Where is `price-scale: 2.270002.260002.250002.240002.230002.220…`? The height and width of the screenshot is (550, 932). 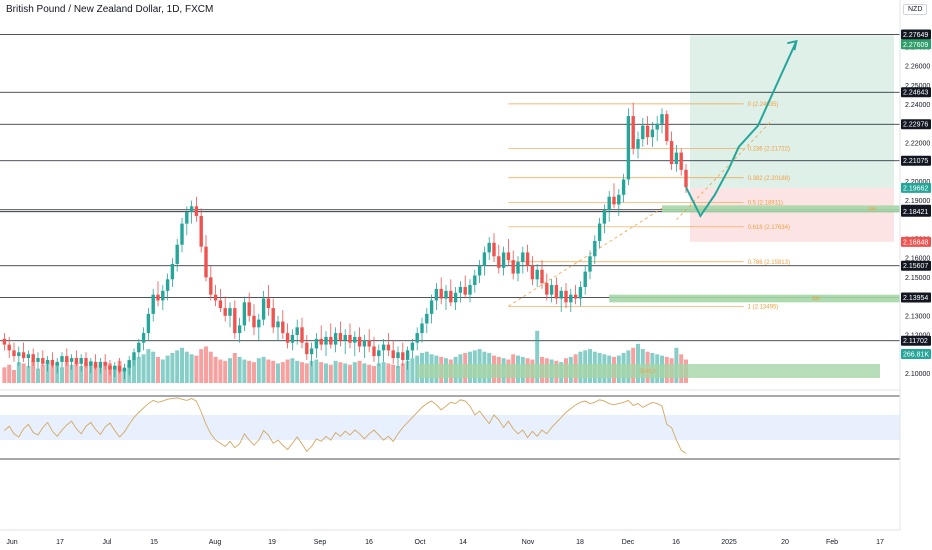 price-scale: 2.270002.260002.250002.240002.230002.220… is located at coordinates (915, 275).